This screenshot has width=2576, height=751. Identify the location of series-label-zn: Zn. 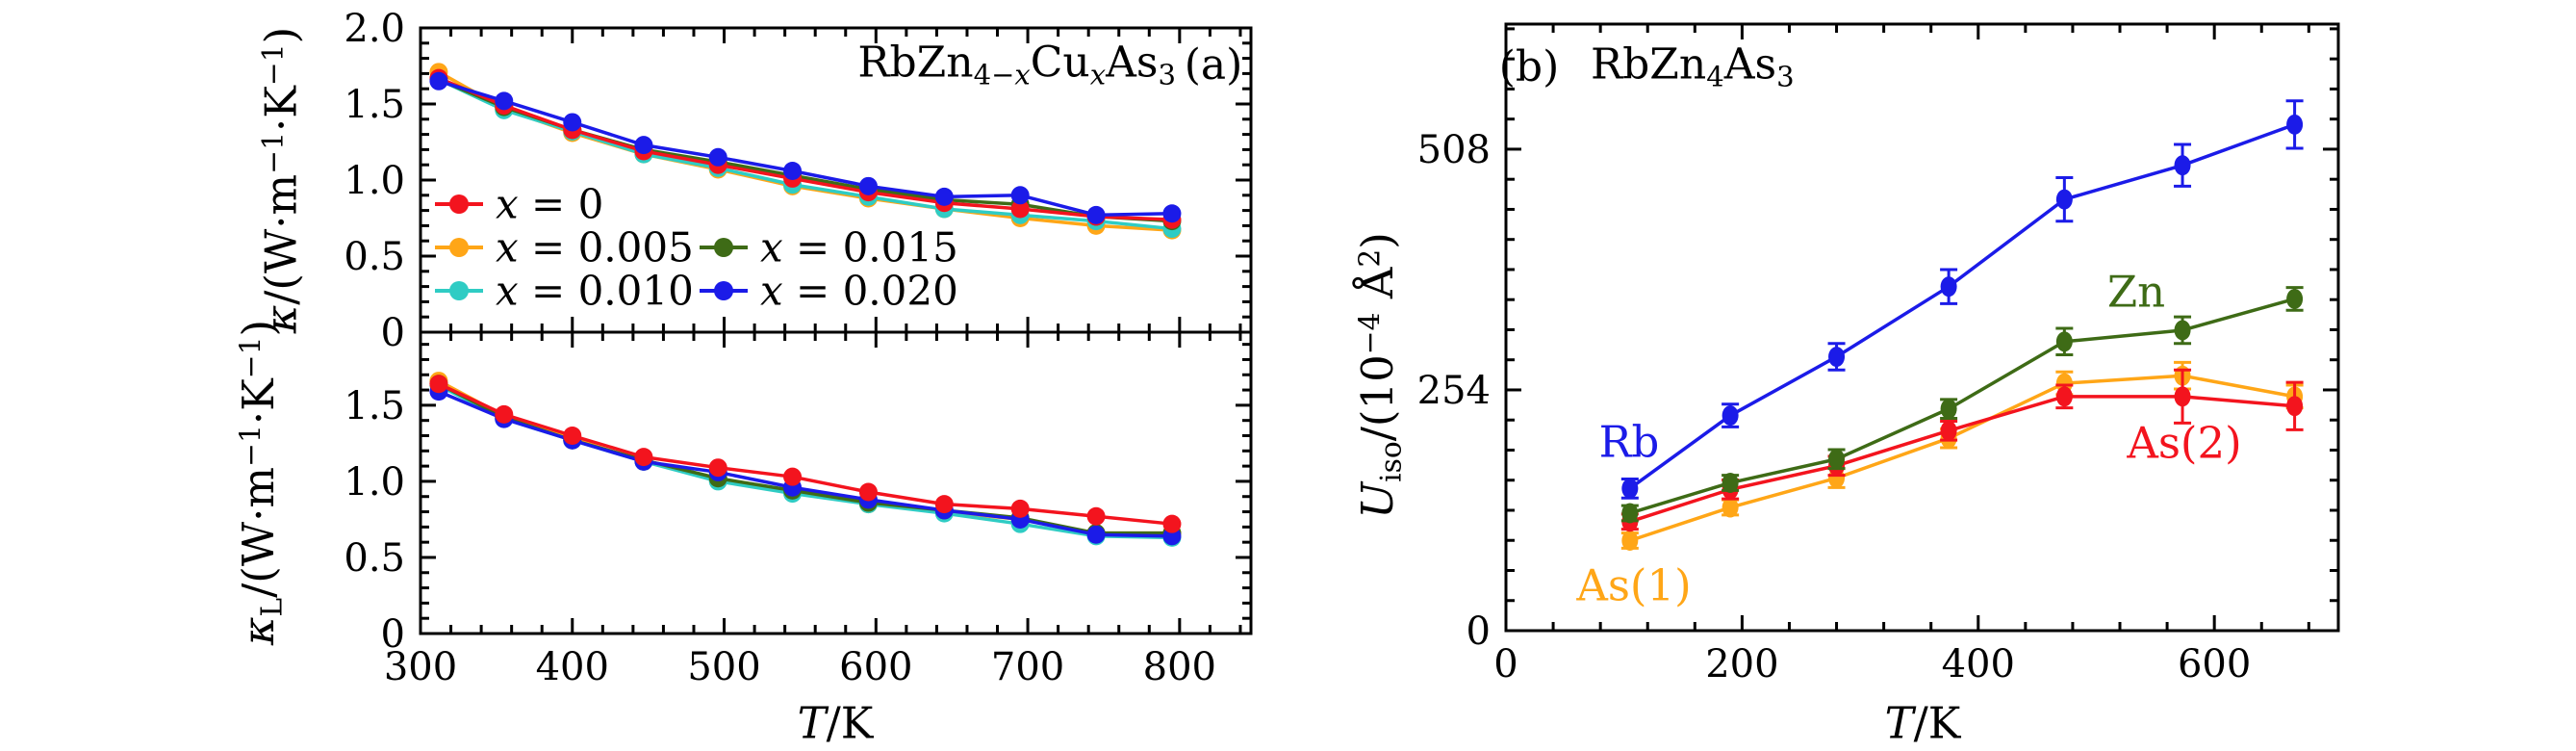
(2136, 292).